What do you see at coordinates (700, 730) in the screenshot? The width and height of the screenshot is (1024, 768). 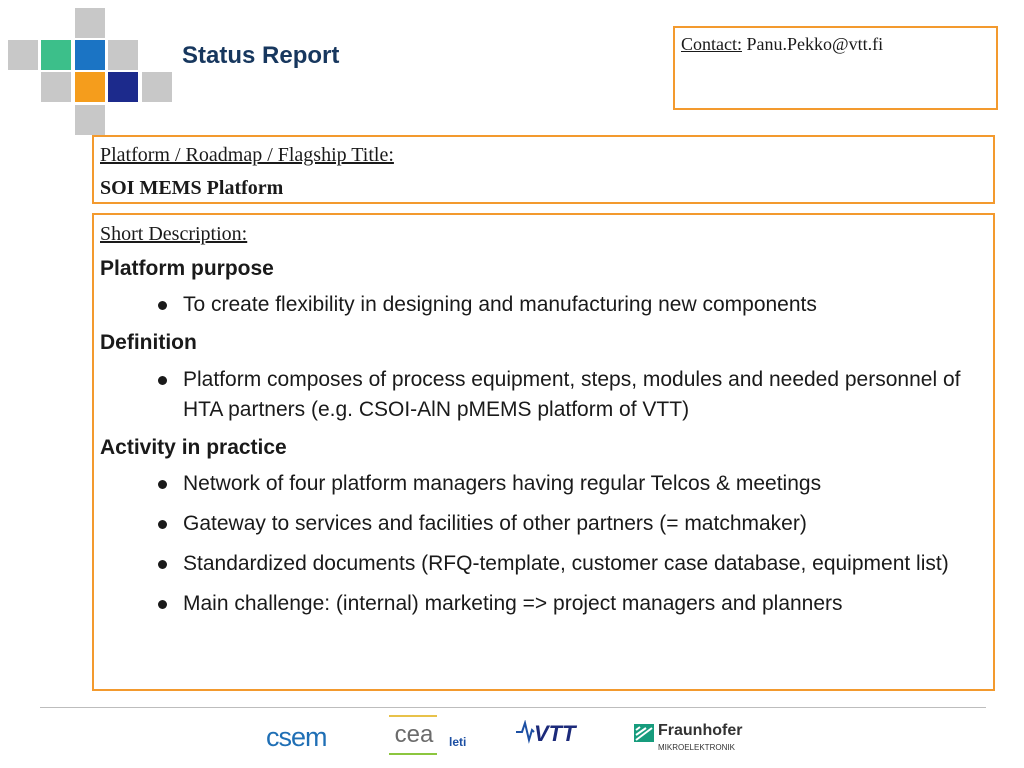 I see `fraunhofer-text: Fraunhofer` at bounding box center [700, 730].